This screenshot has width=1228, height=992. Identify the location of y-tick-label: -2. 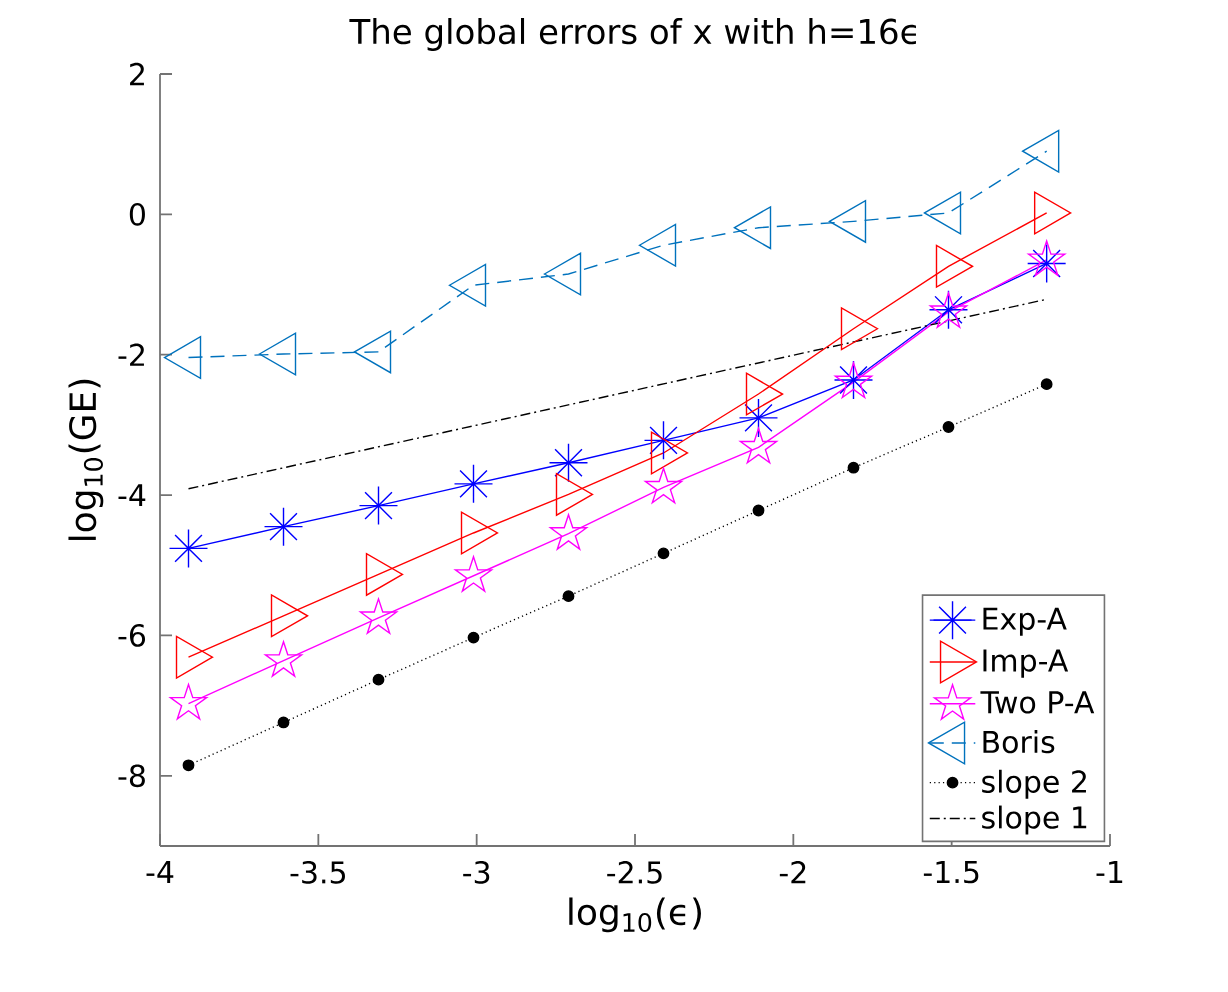
(131, 354).